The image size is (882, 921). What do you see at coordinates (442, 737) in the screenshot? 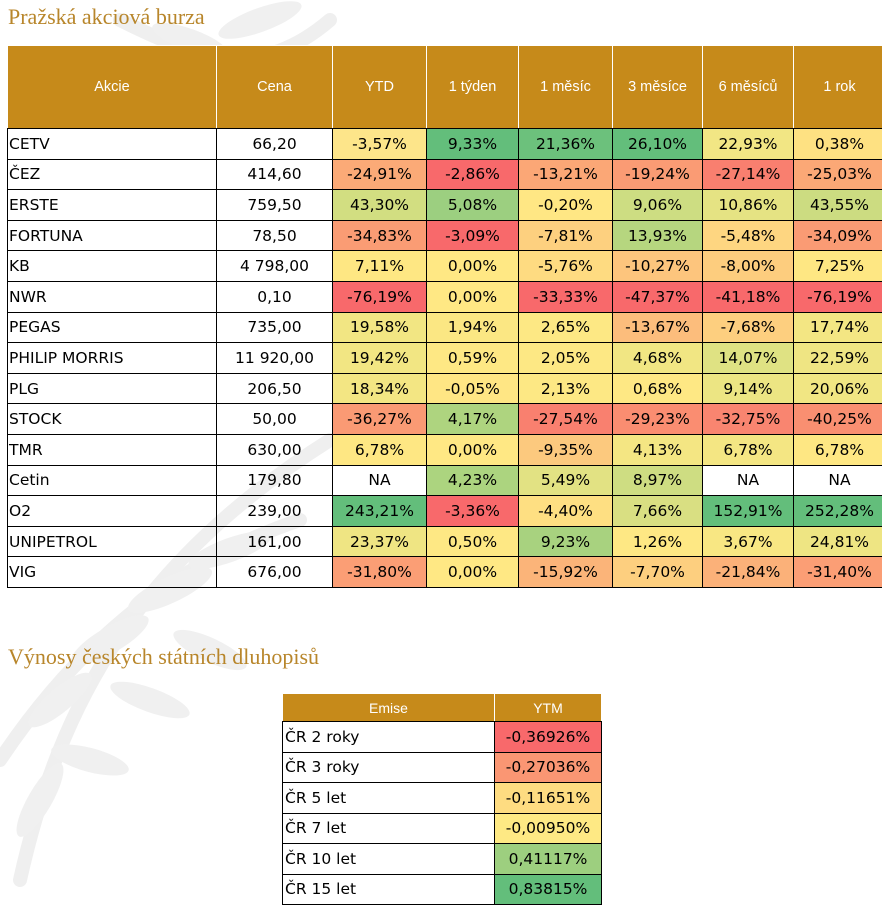
I see `table-row: ČR 2 roky -0,36926%` at bounding box center [442, 737].